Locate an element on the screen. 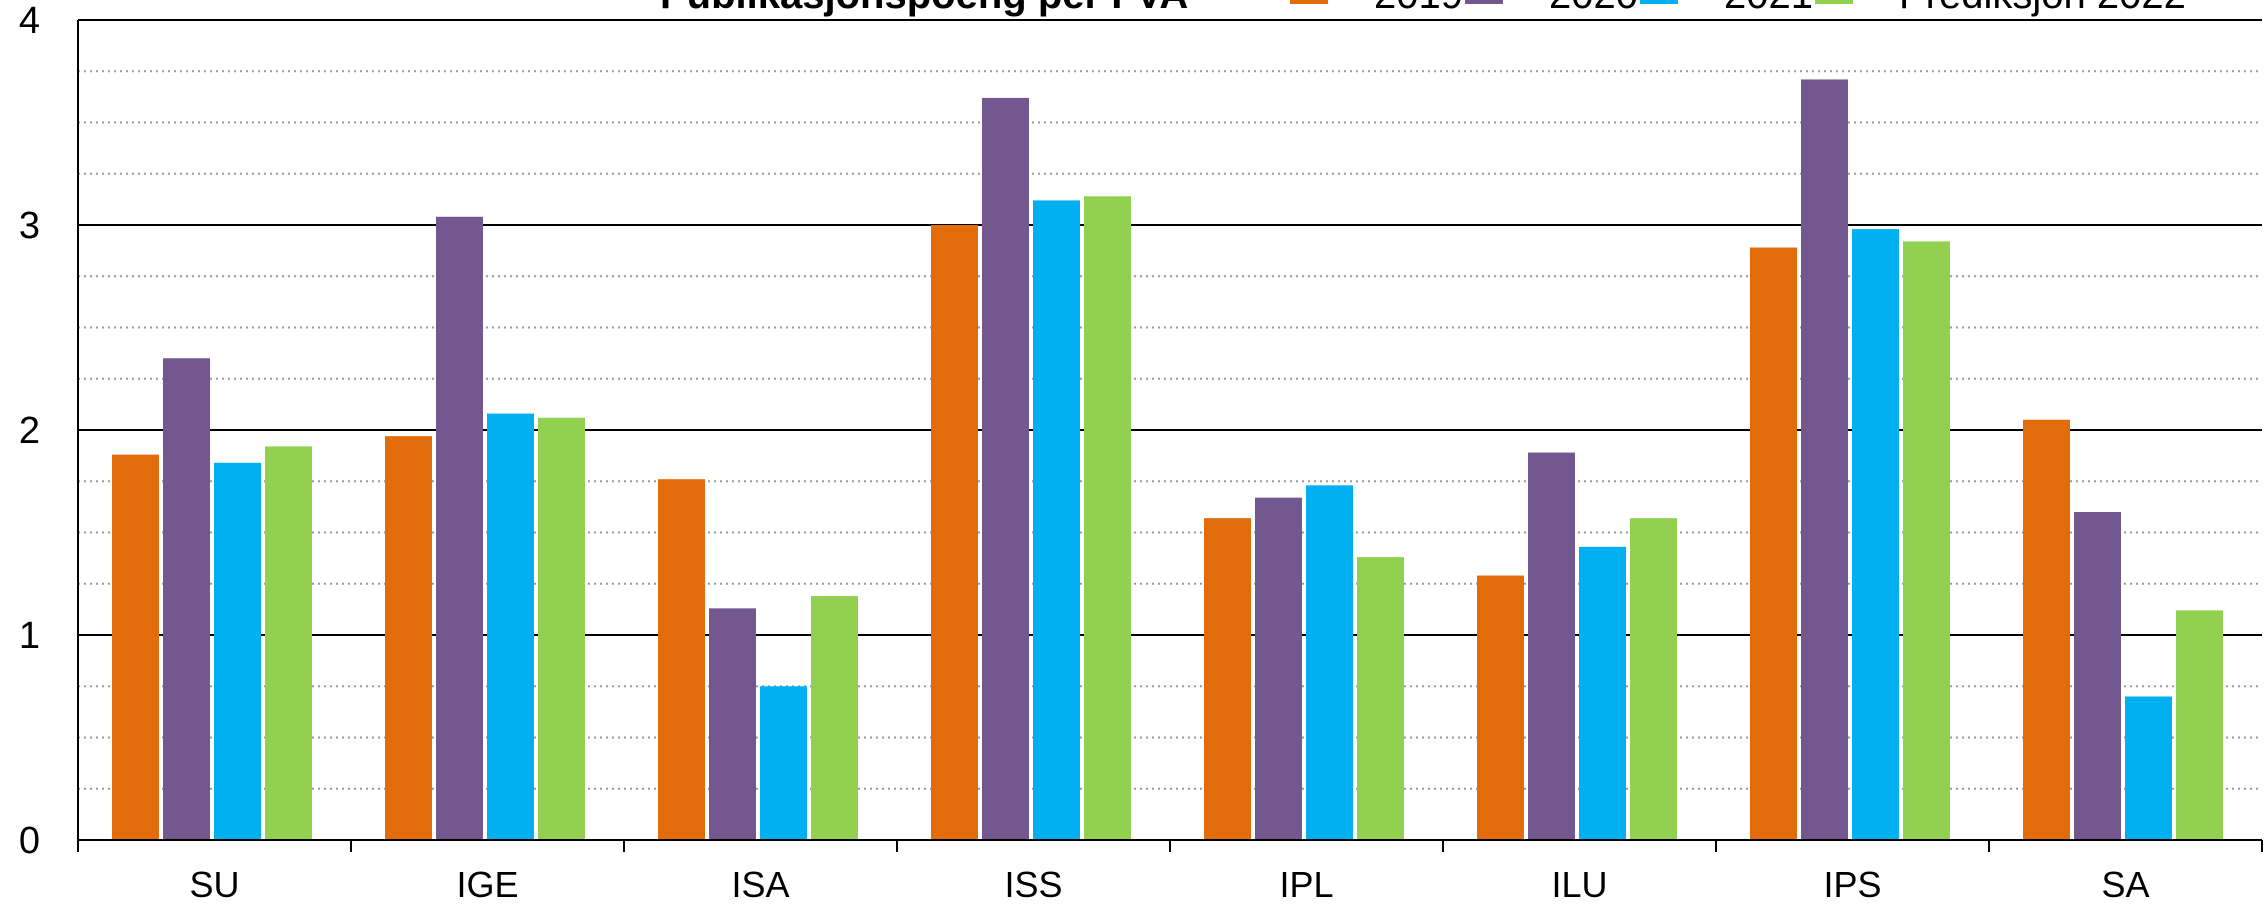 This screenshot has width=2266, height=908. legend-label: 2021 is located at coordinates (1768, 8).